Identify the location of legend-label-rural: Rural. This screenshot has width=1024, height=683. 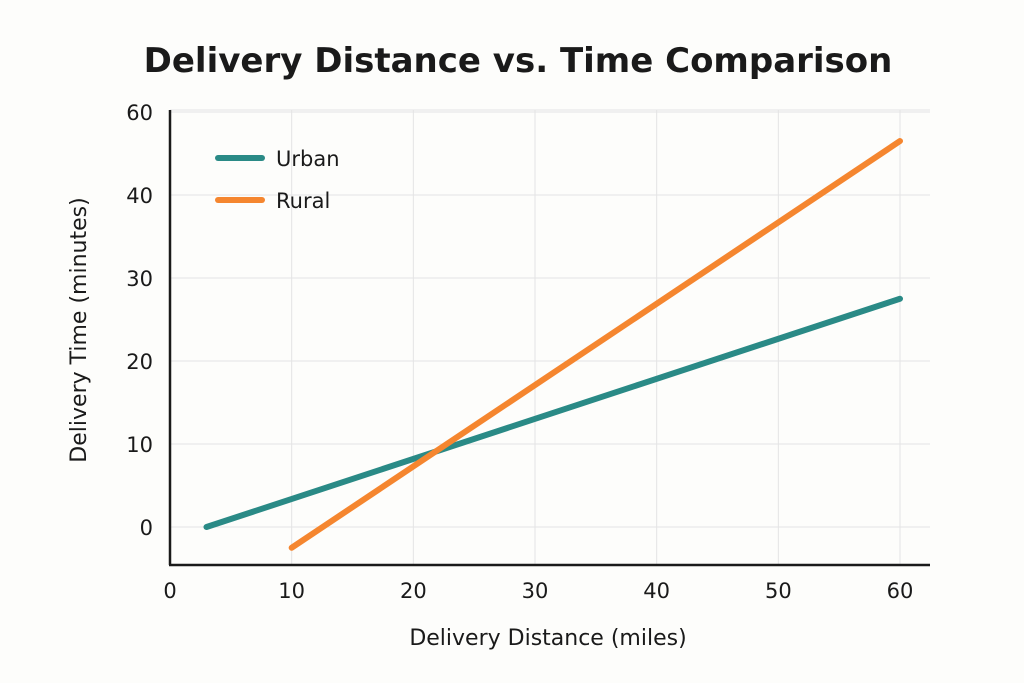
(303, 201).